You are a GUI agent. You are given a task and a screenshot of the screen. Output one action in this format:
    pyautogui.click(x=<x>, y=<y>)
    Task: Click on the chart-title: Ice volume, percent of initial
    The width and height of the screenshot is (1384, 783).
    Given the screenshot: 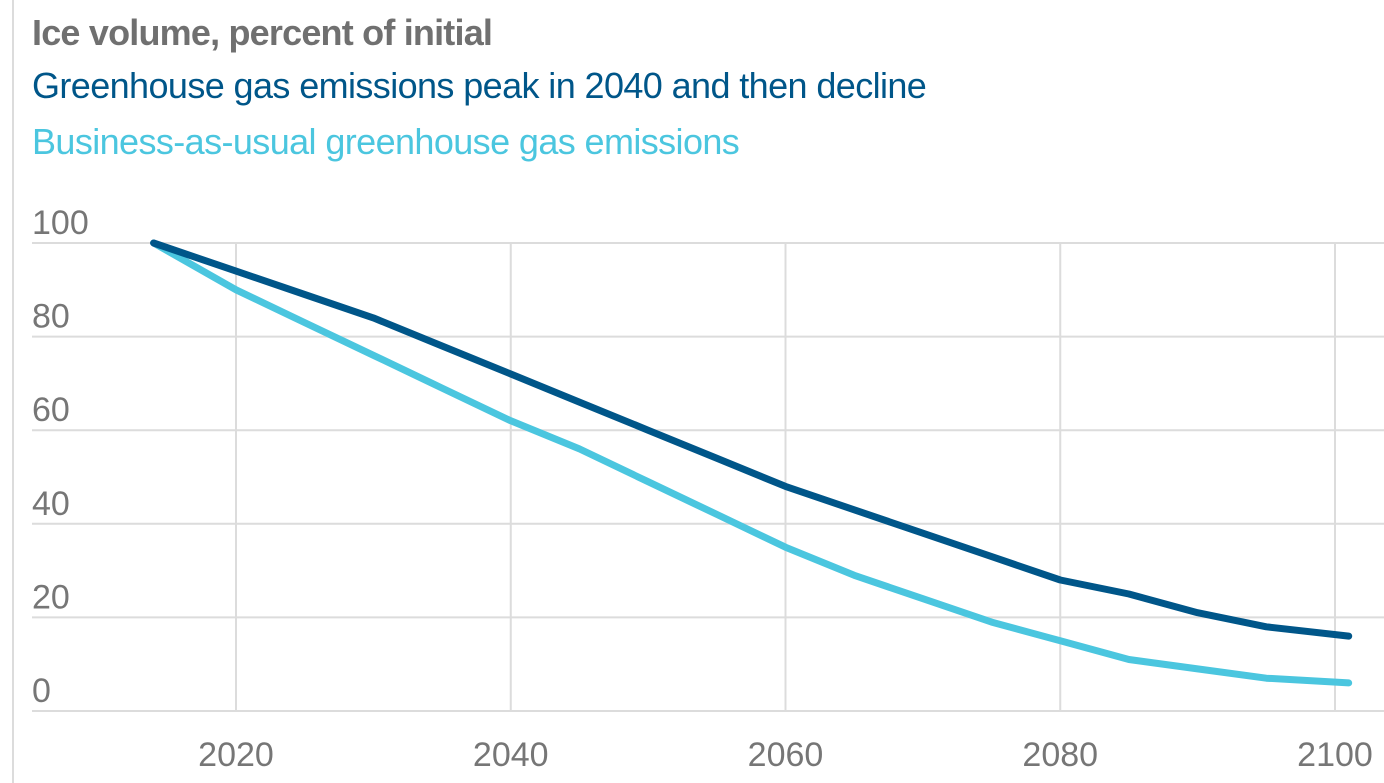 What is the action you would take?
    pyautogui.click(x=262, y=32)
    